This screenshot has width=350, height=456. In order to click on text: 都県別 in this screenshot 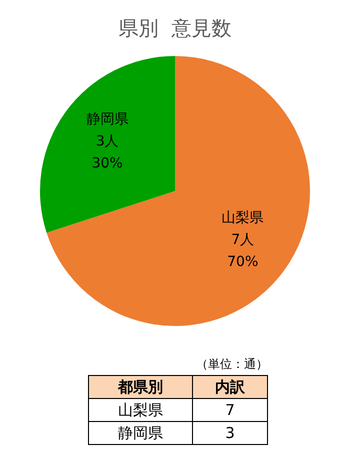, I will do `click(140, 387)`.